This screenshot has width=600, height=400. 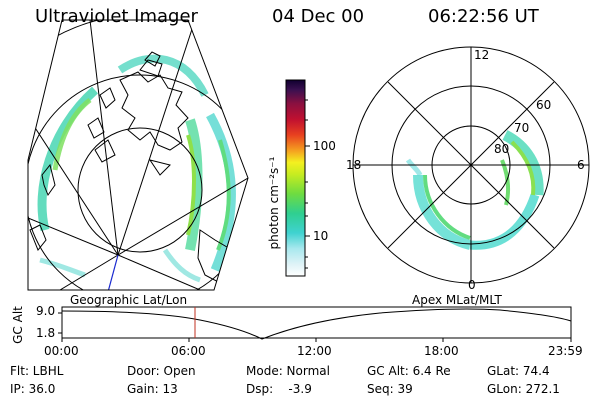 I want to click on door-info: Door: Open, so click(x=161, y=371).